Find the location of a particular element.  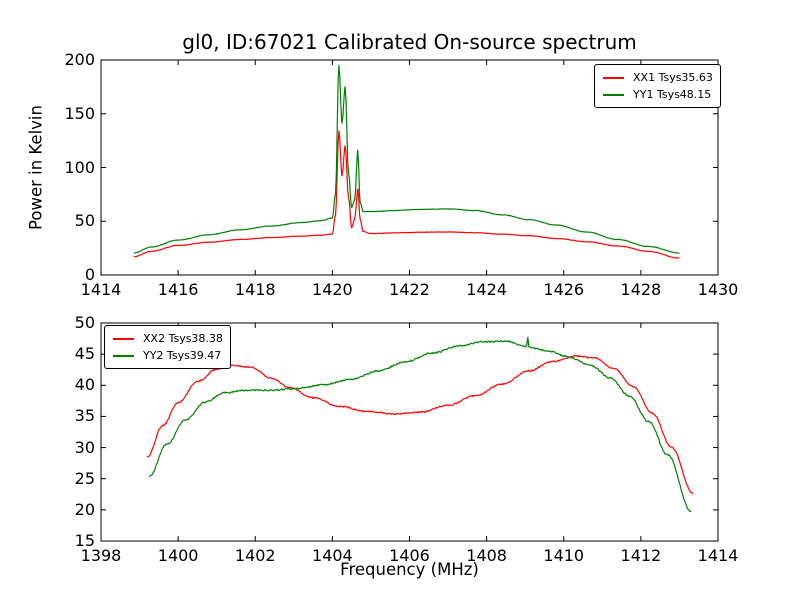

series-line-XX1 is located at coordinates (406, 194).